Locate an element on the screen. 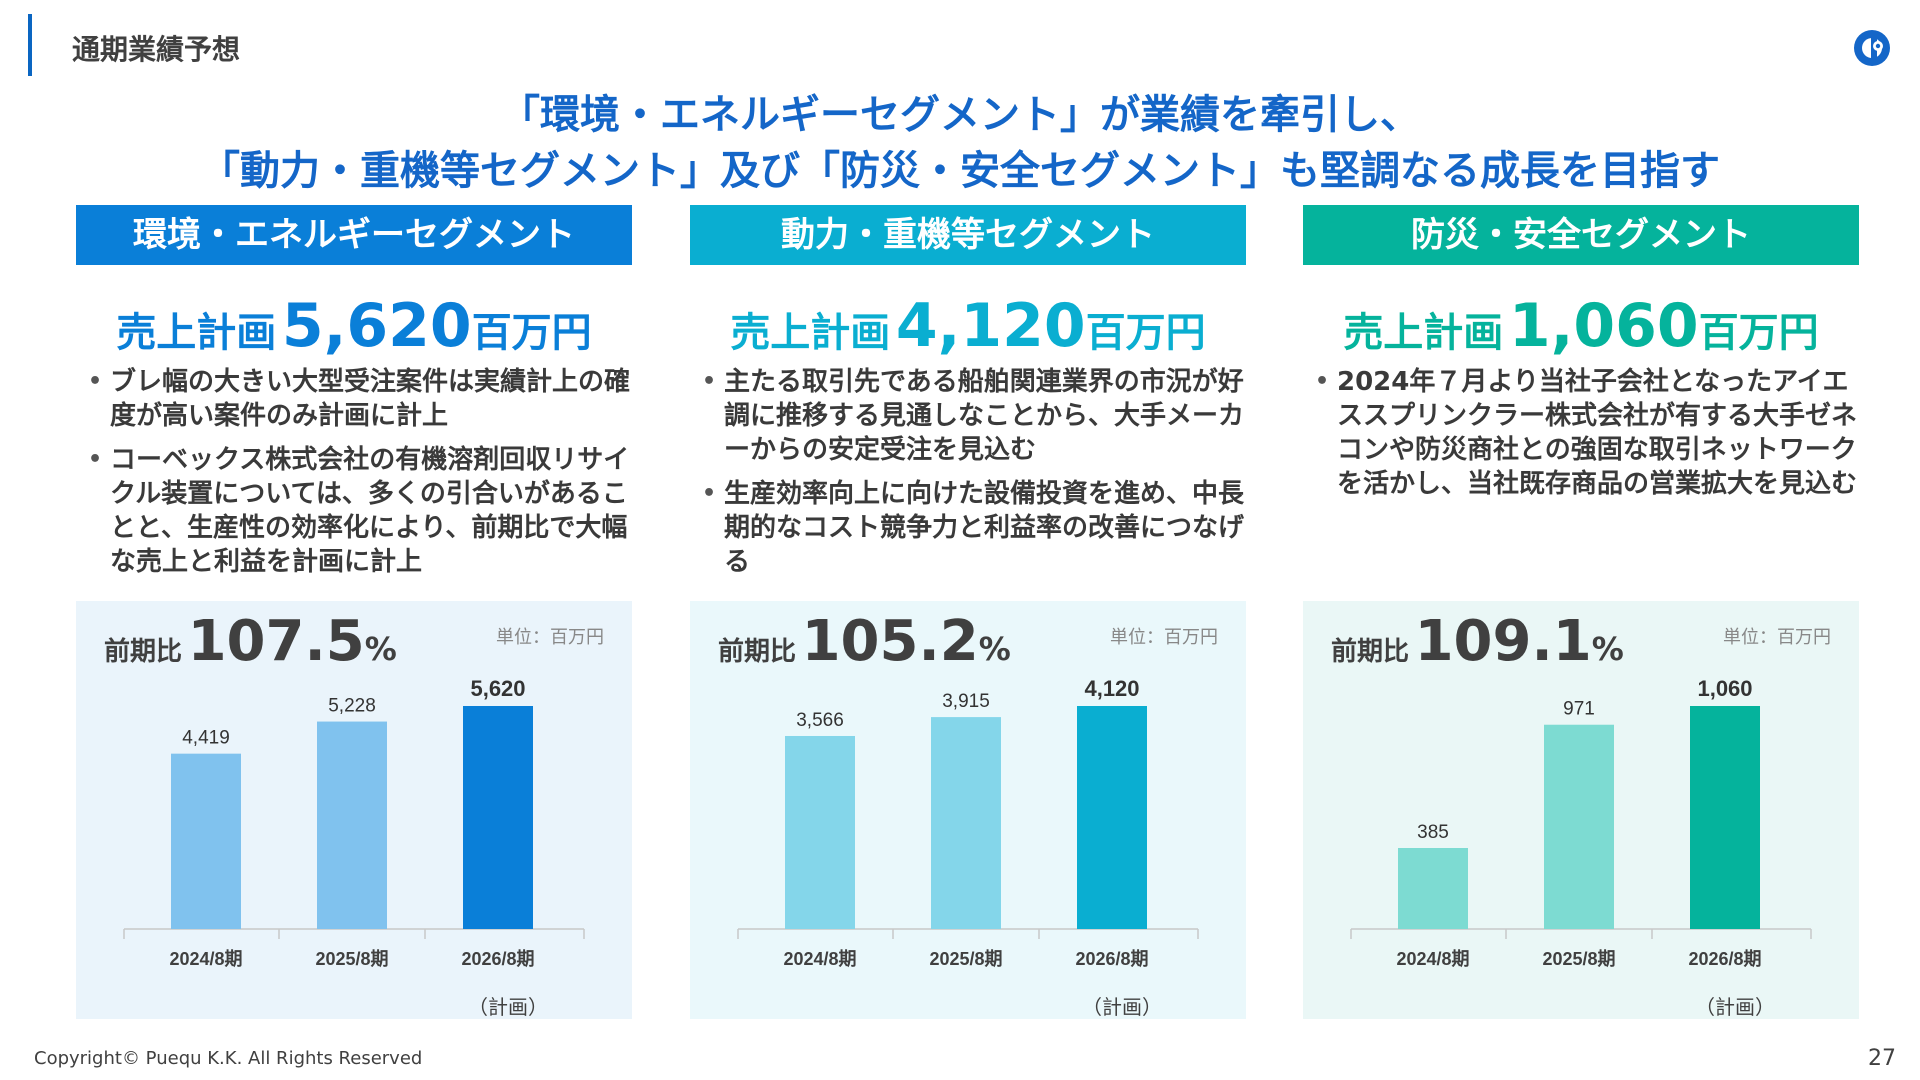 The height and width of the screenshot is (1080, 1920). bar-chart-env: 4,419 2024/8期 5,228 2025/8期 5,620 2026/8期 is located at coordinates (354, 822).